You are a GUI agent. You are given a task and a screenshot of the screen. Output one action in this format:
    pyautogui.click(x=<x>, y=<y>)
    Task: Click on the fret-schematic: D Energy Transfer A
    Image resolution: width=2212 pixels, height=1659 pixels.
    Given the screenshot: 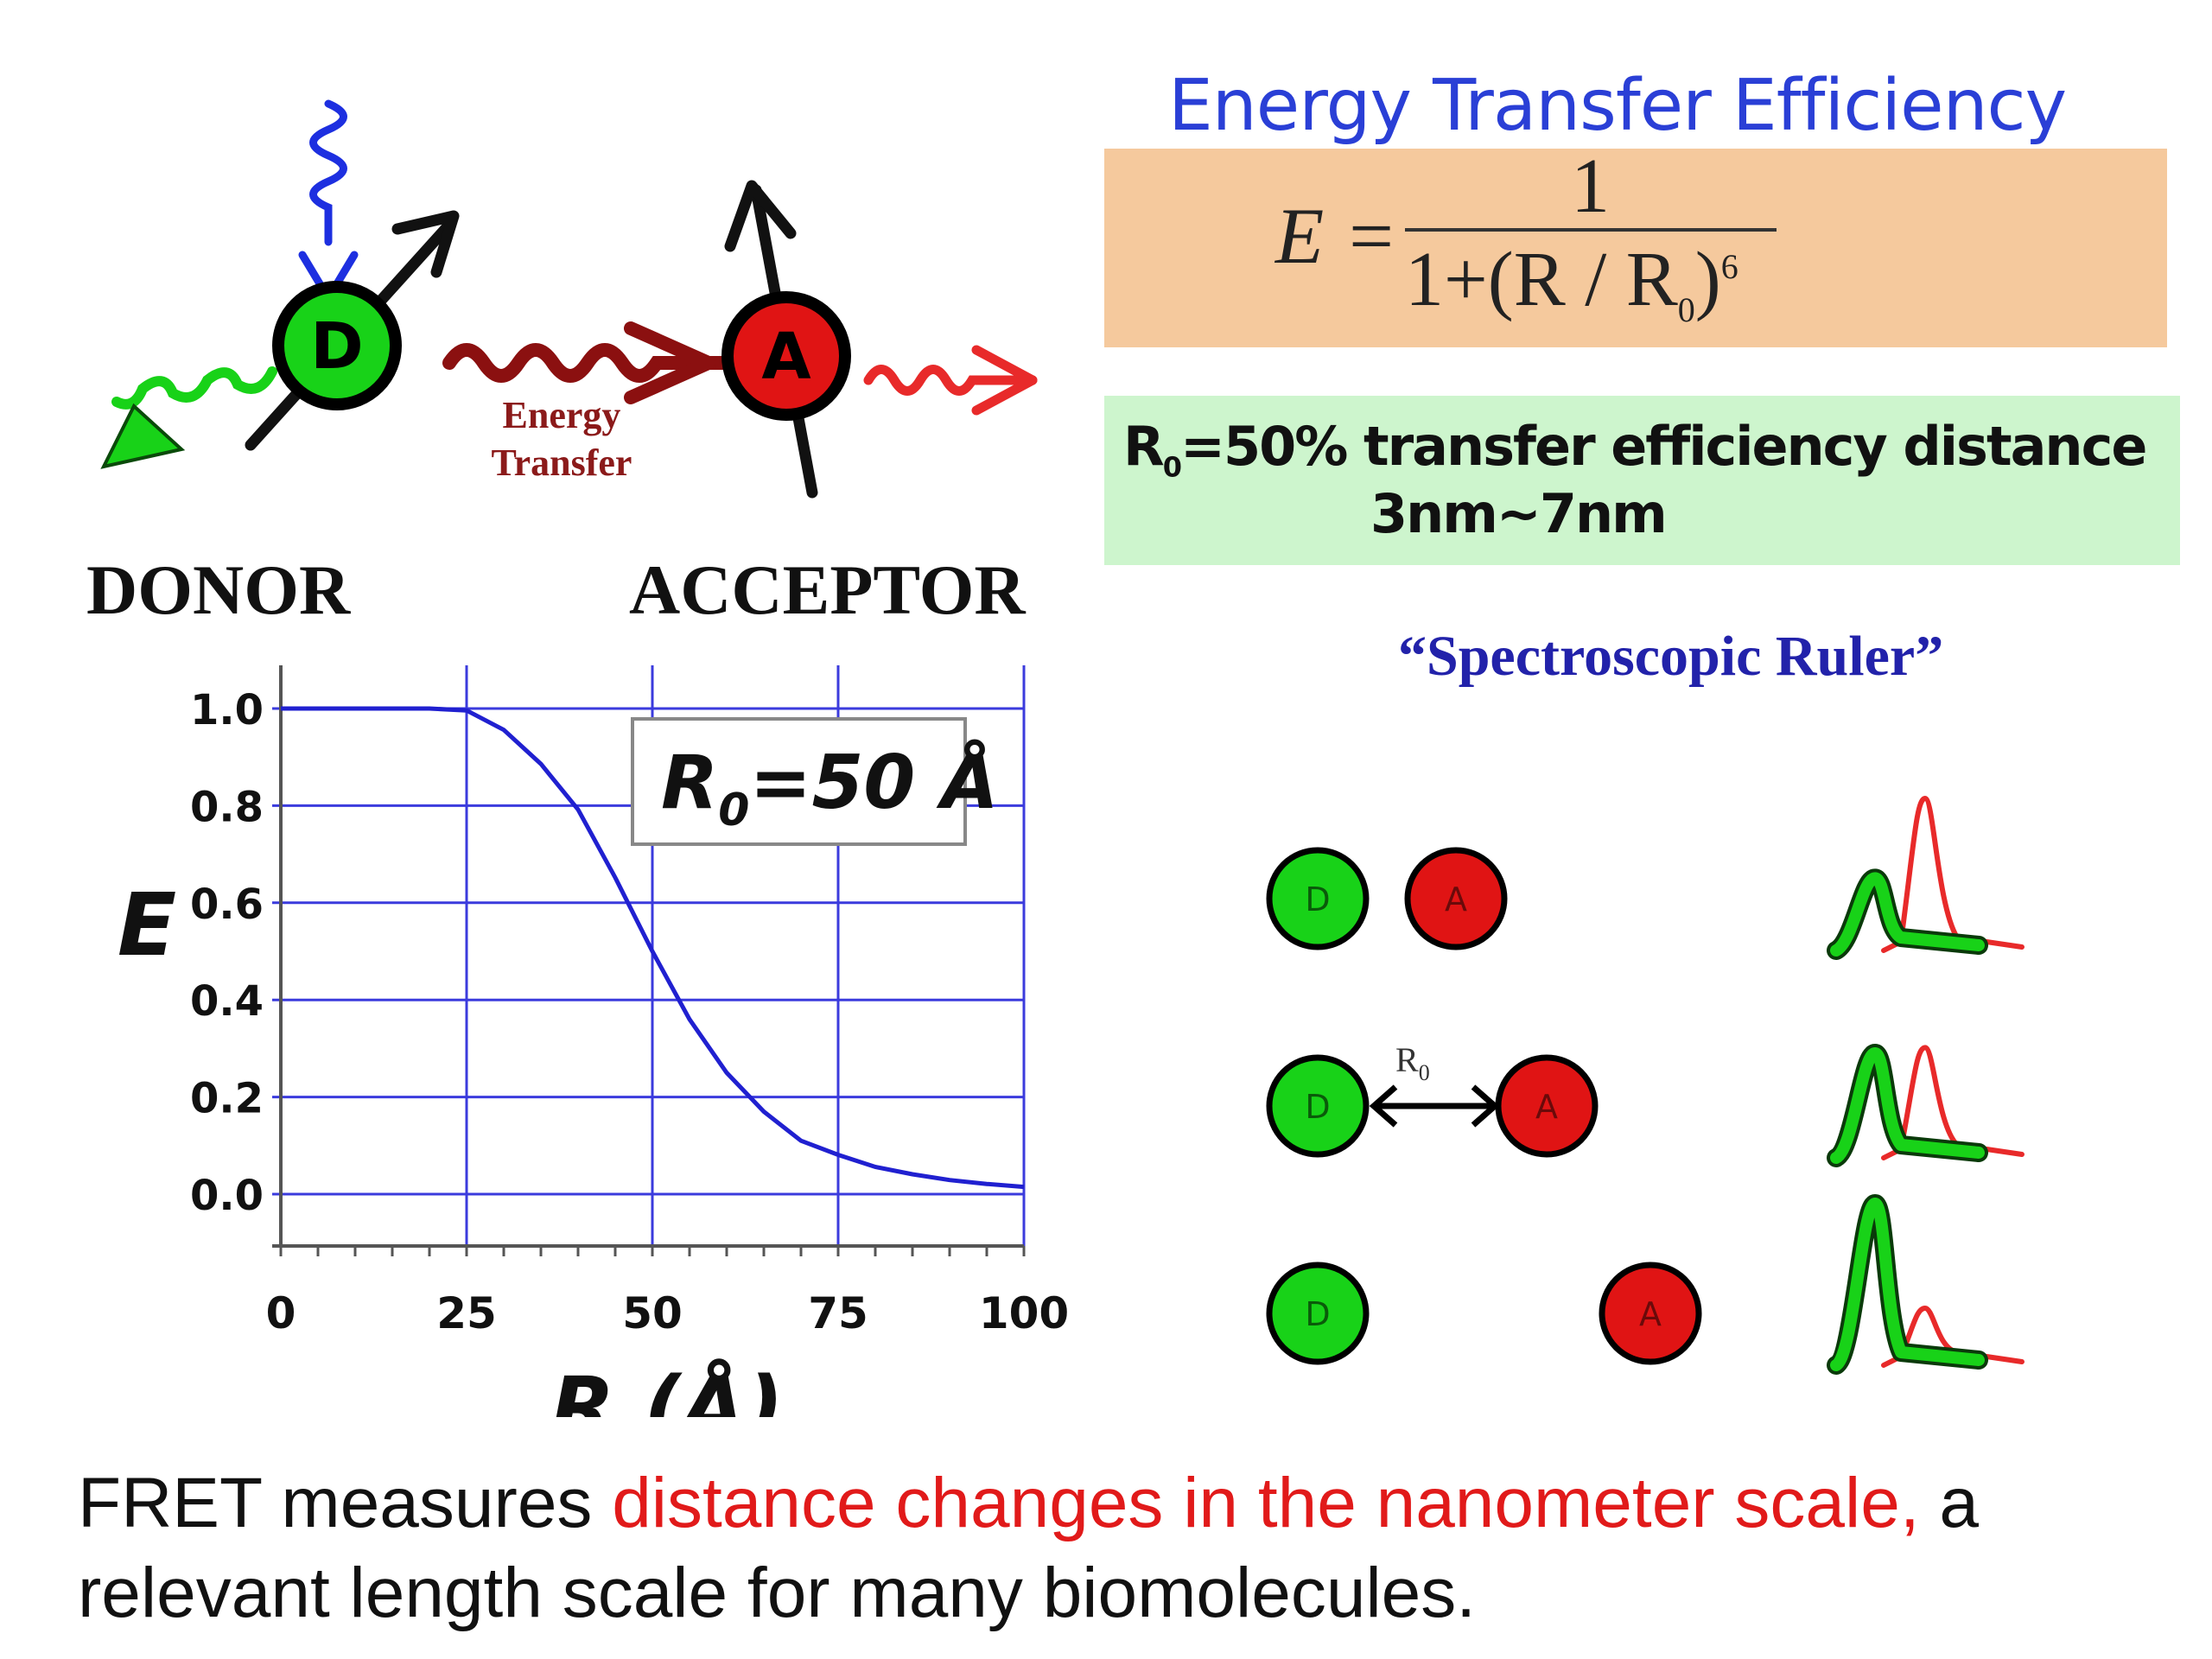 What is the action you would take?
    pyautogui.click(x=569, y=299)
    